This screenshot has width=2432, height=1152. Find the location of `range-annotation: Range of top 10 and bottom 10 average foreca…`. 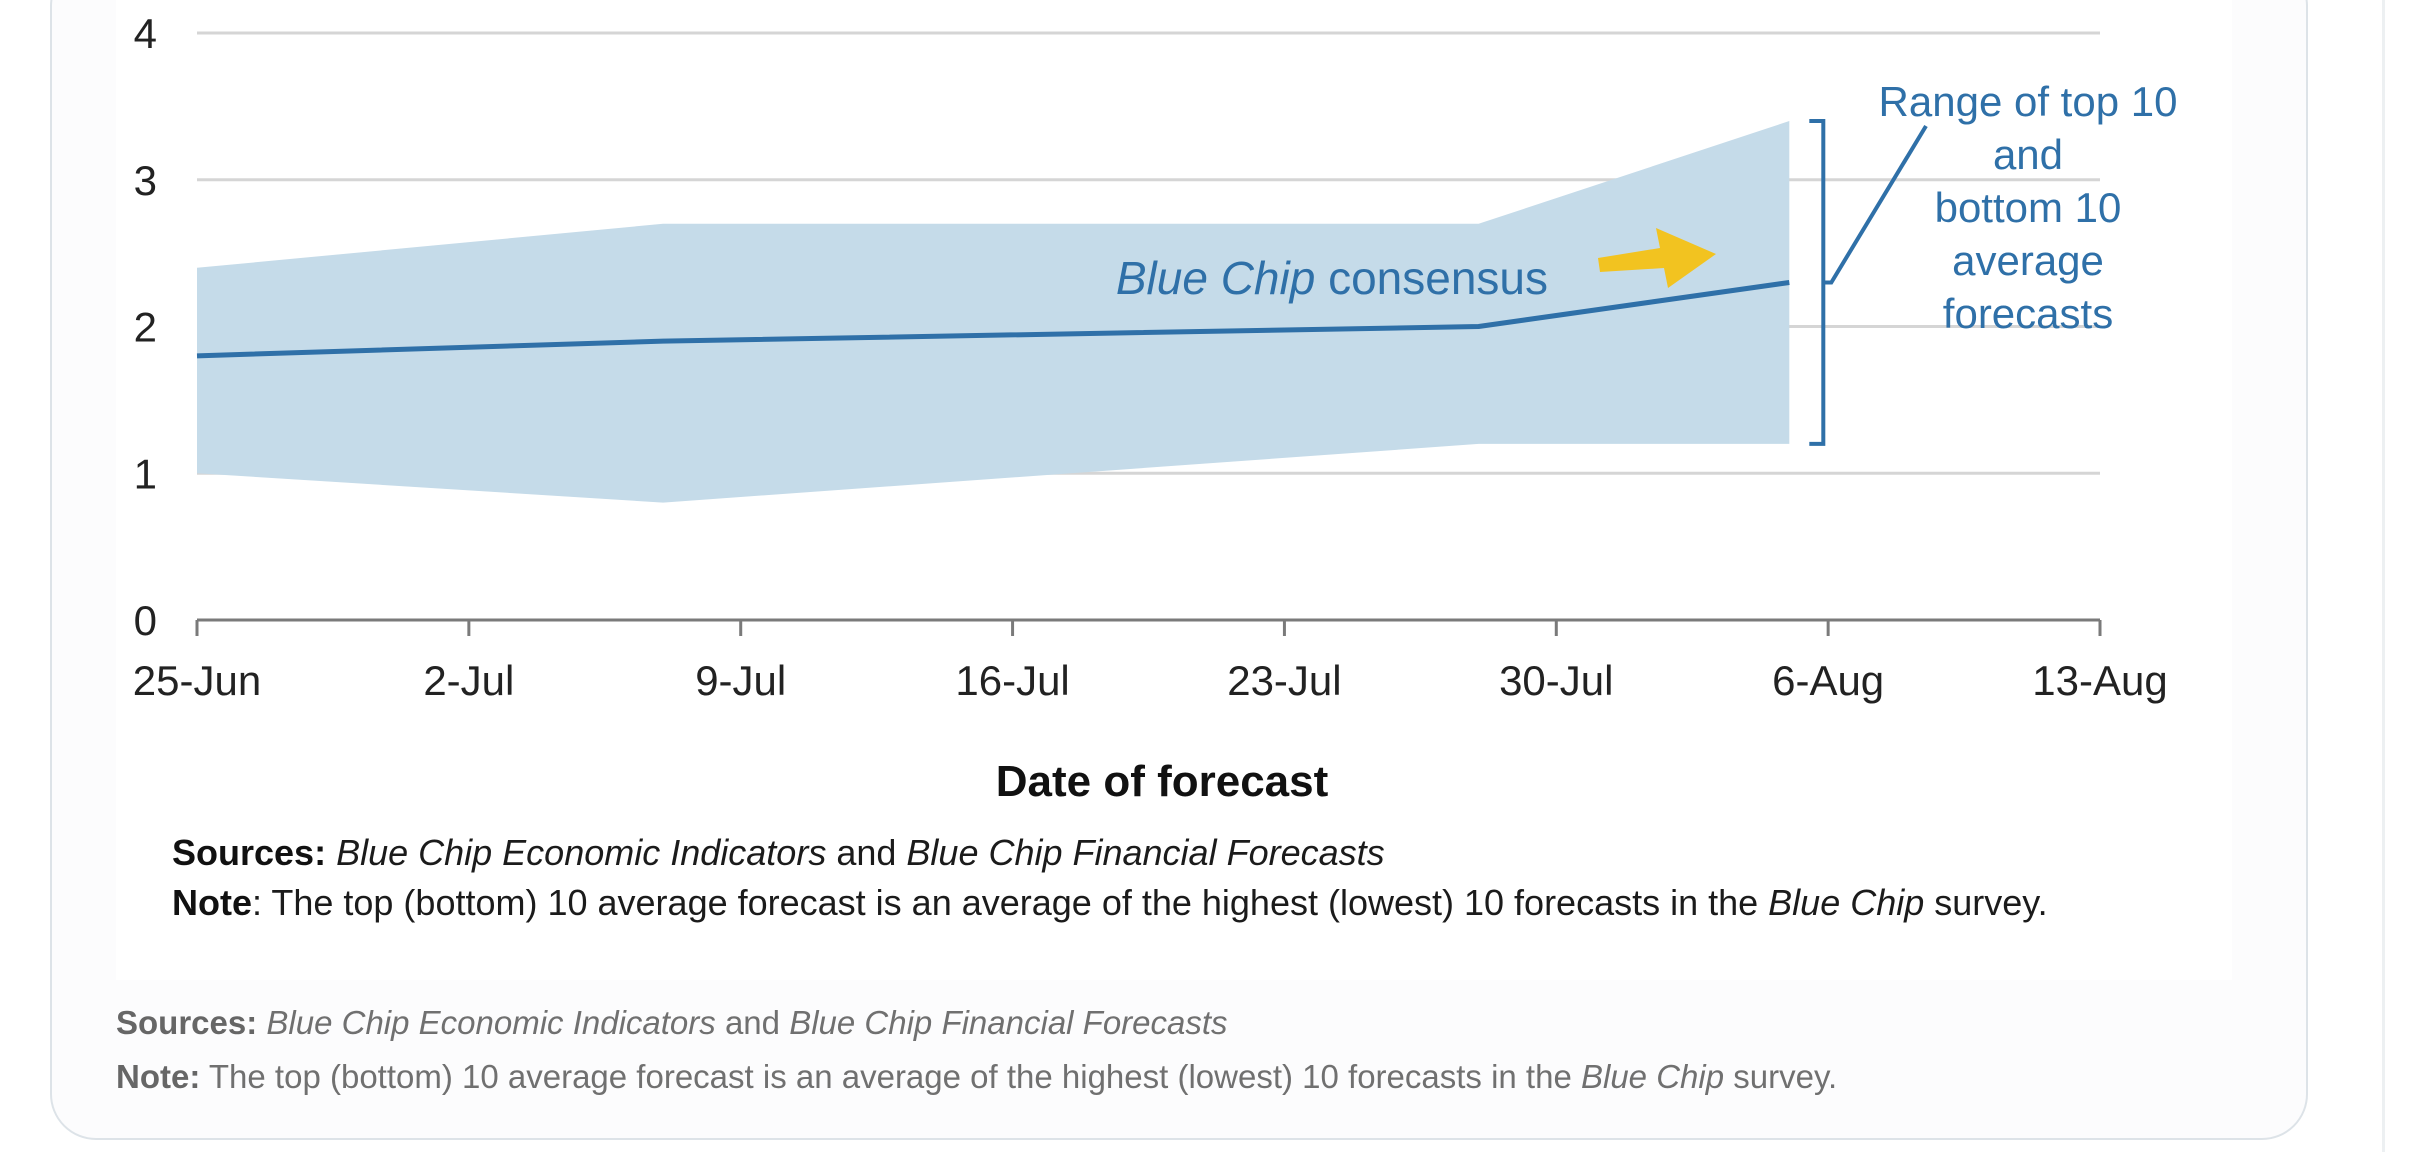

range-annotation: Range of top 10 and bottom 10 average foreca… is located at coordinates (2028, 207).